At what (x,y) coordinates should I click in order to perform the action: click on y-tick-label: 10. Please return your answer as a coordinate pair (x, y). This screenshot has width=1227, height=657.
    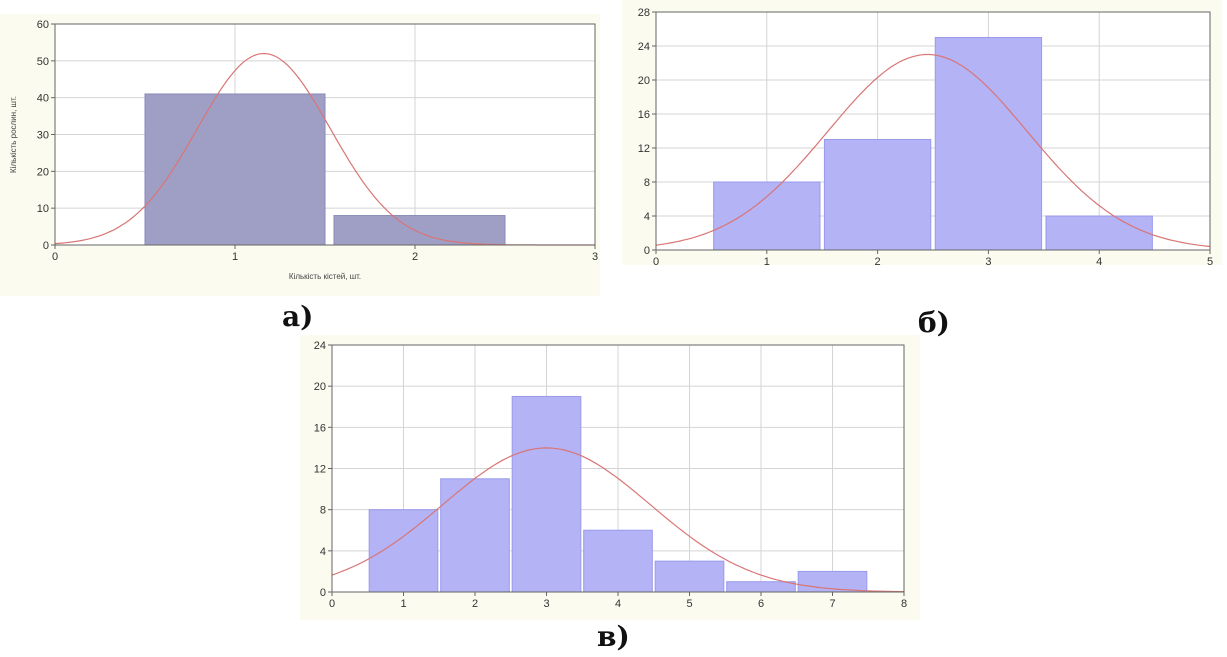
    Looking at the image, I should click on (43, 209).